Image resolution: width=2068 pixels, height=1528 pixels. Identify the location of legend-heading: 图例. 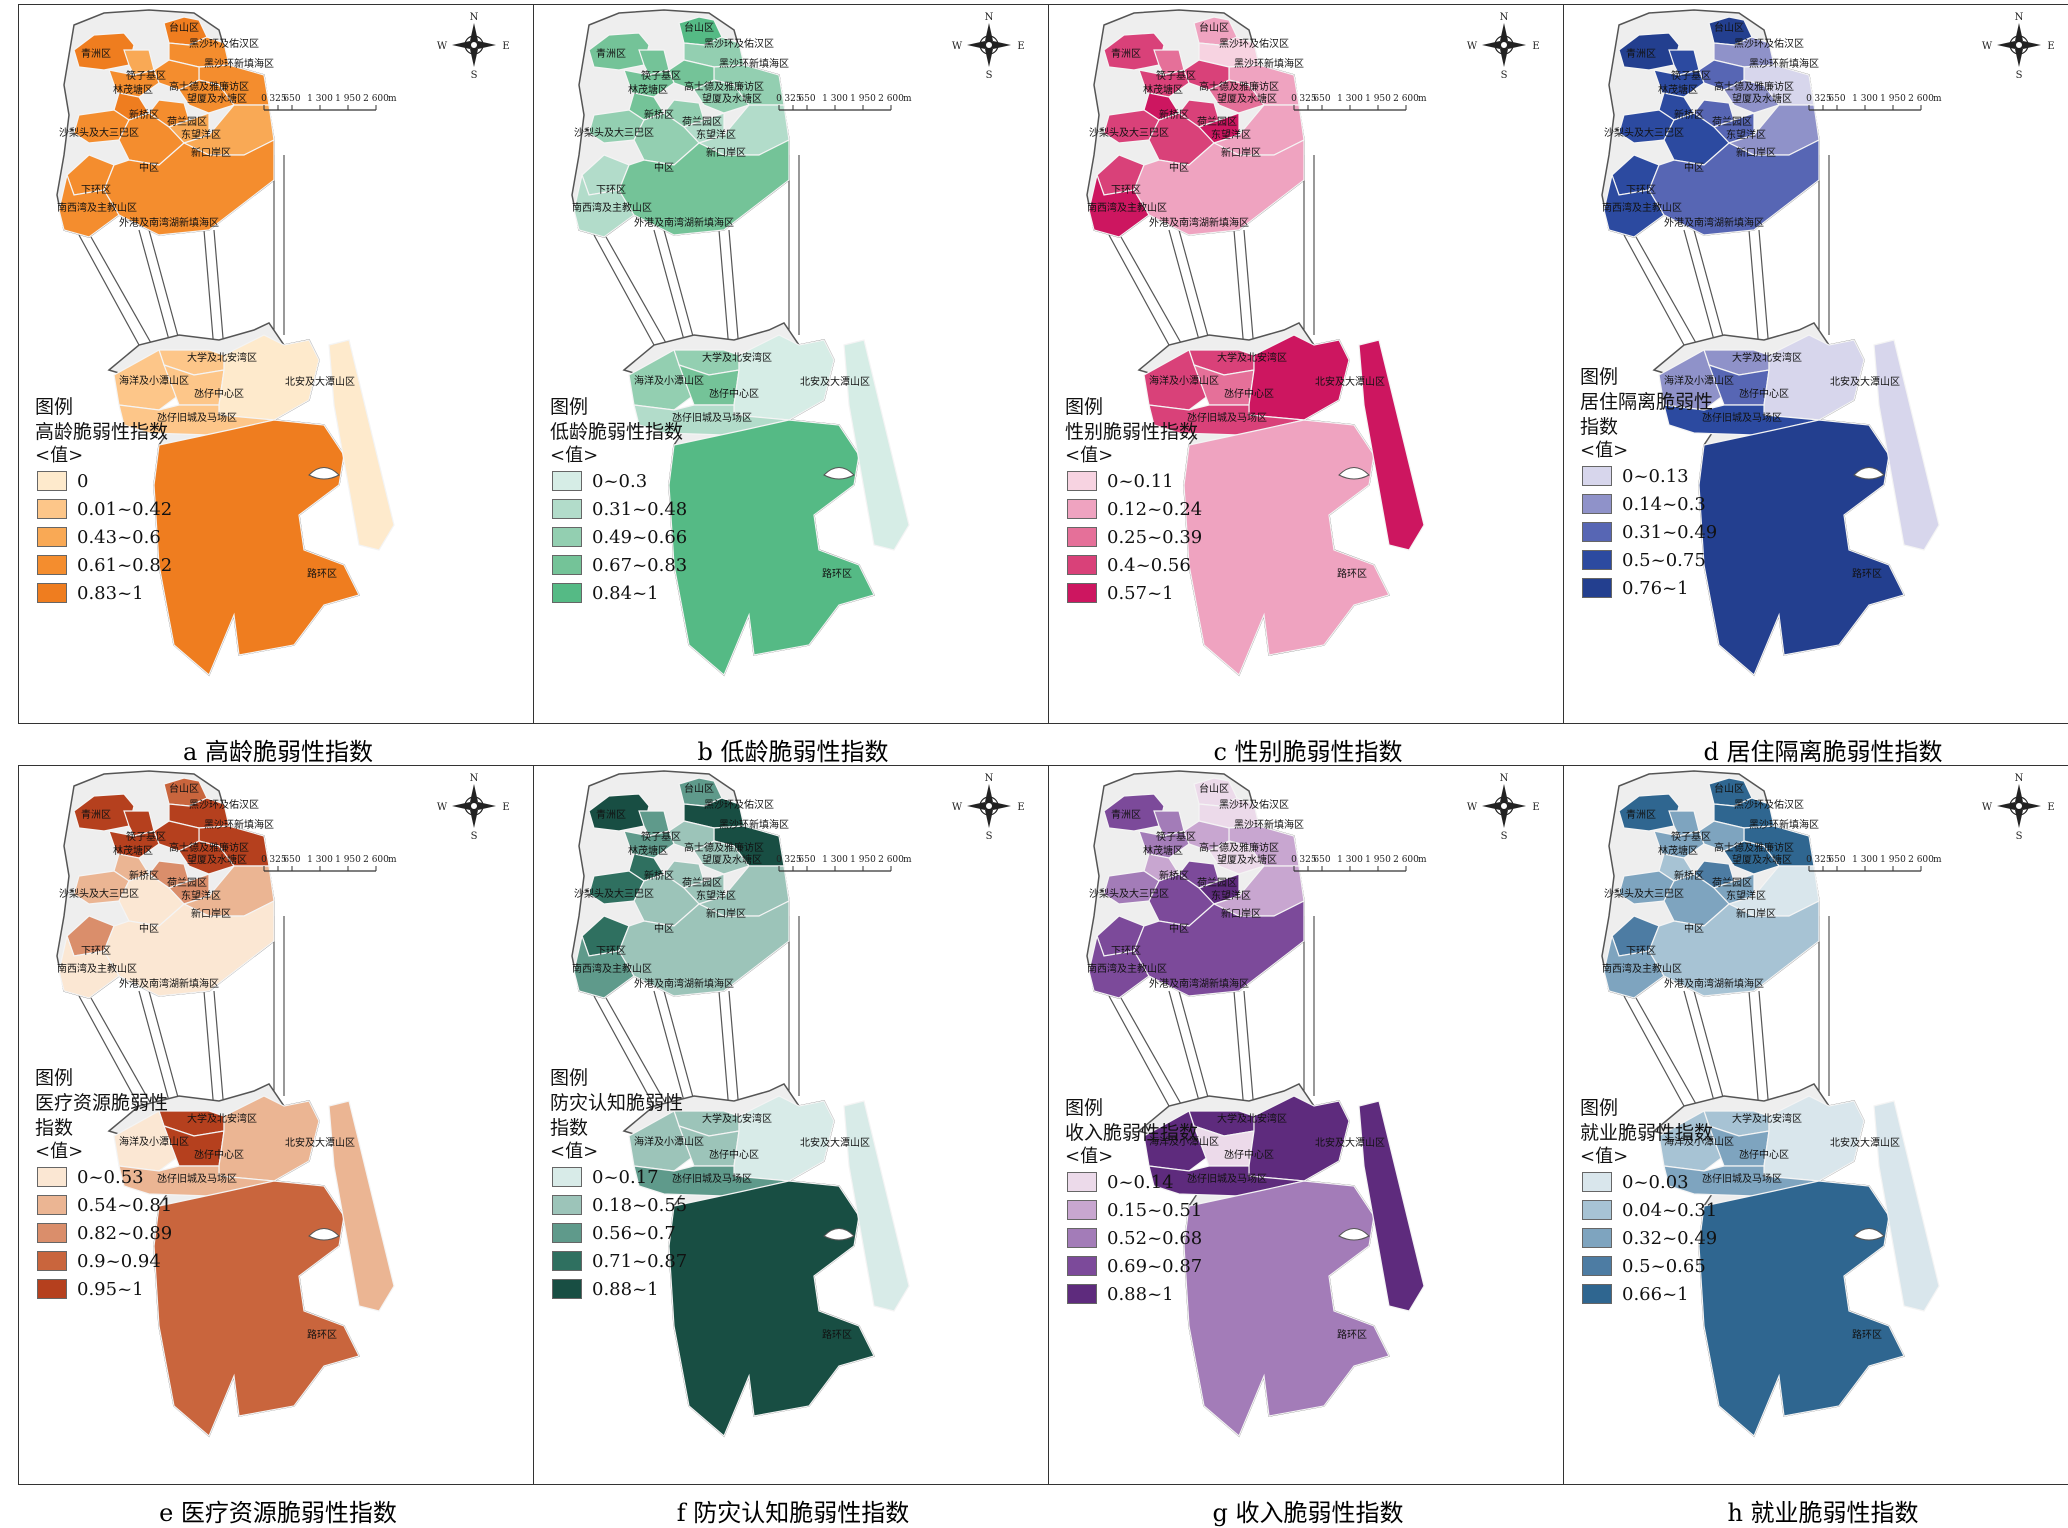
(54, 1078).